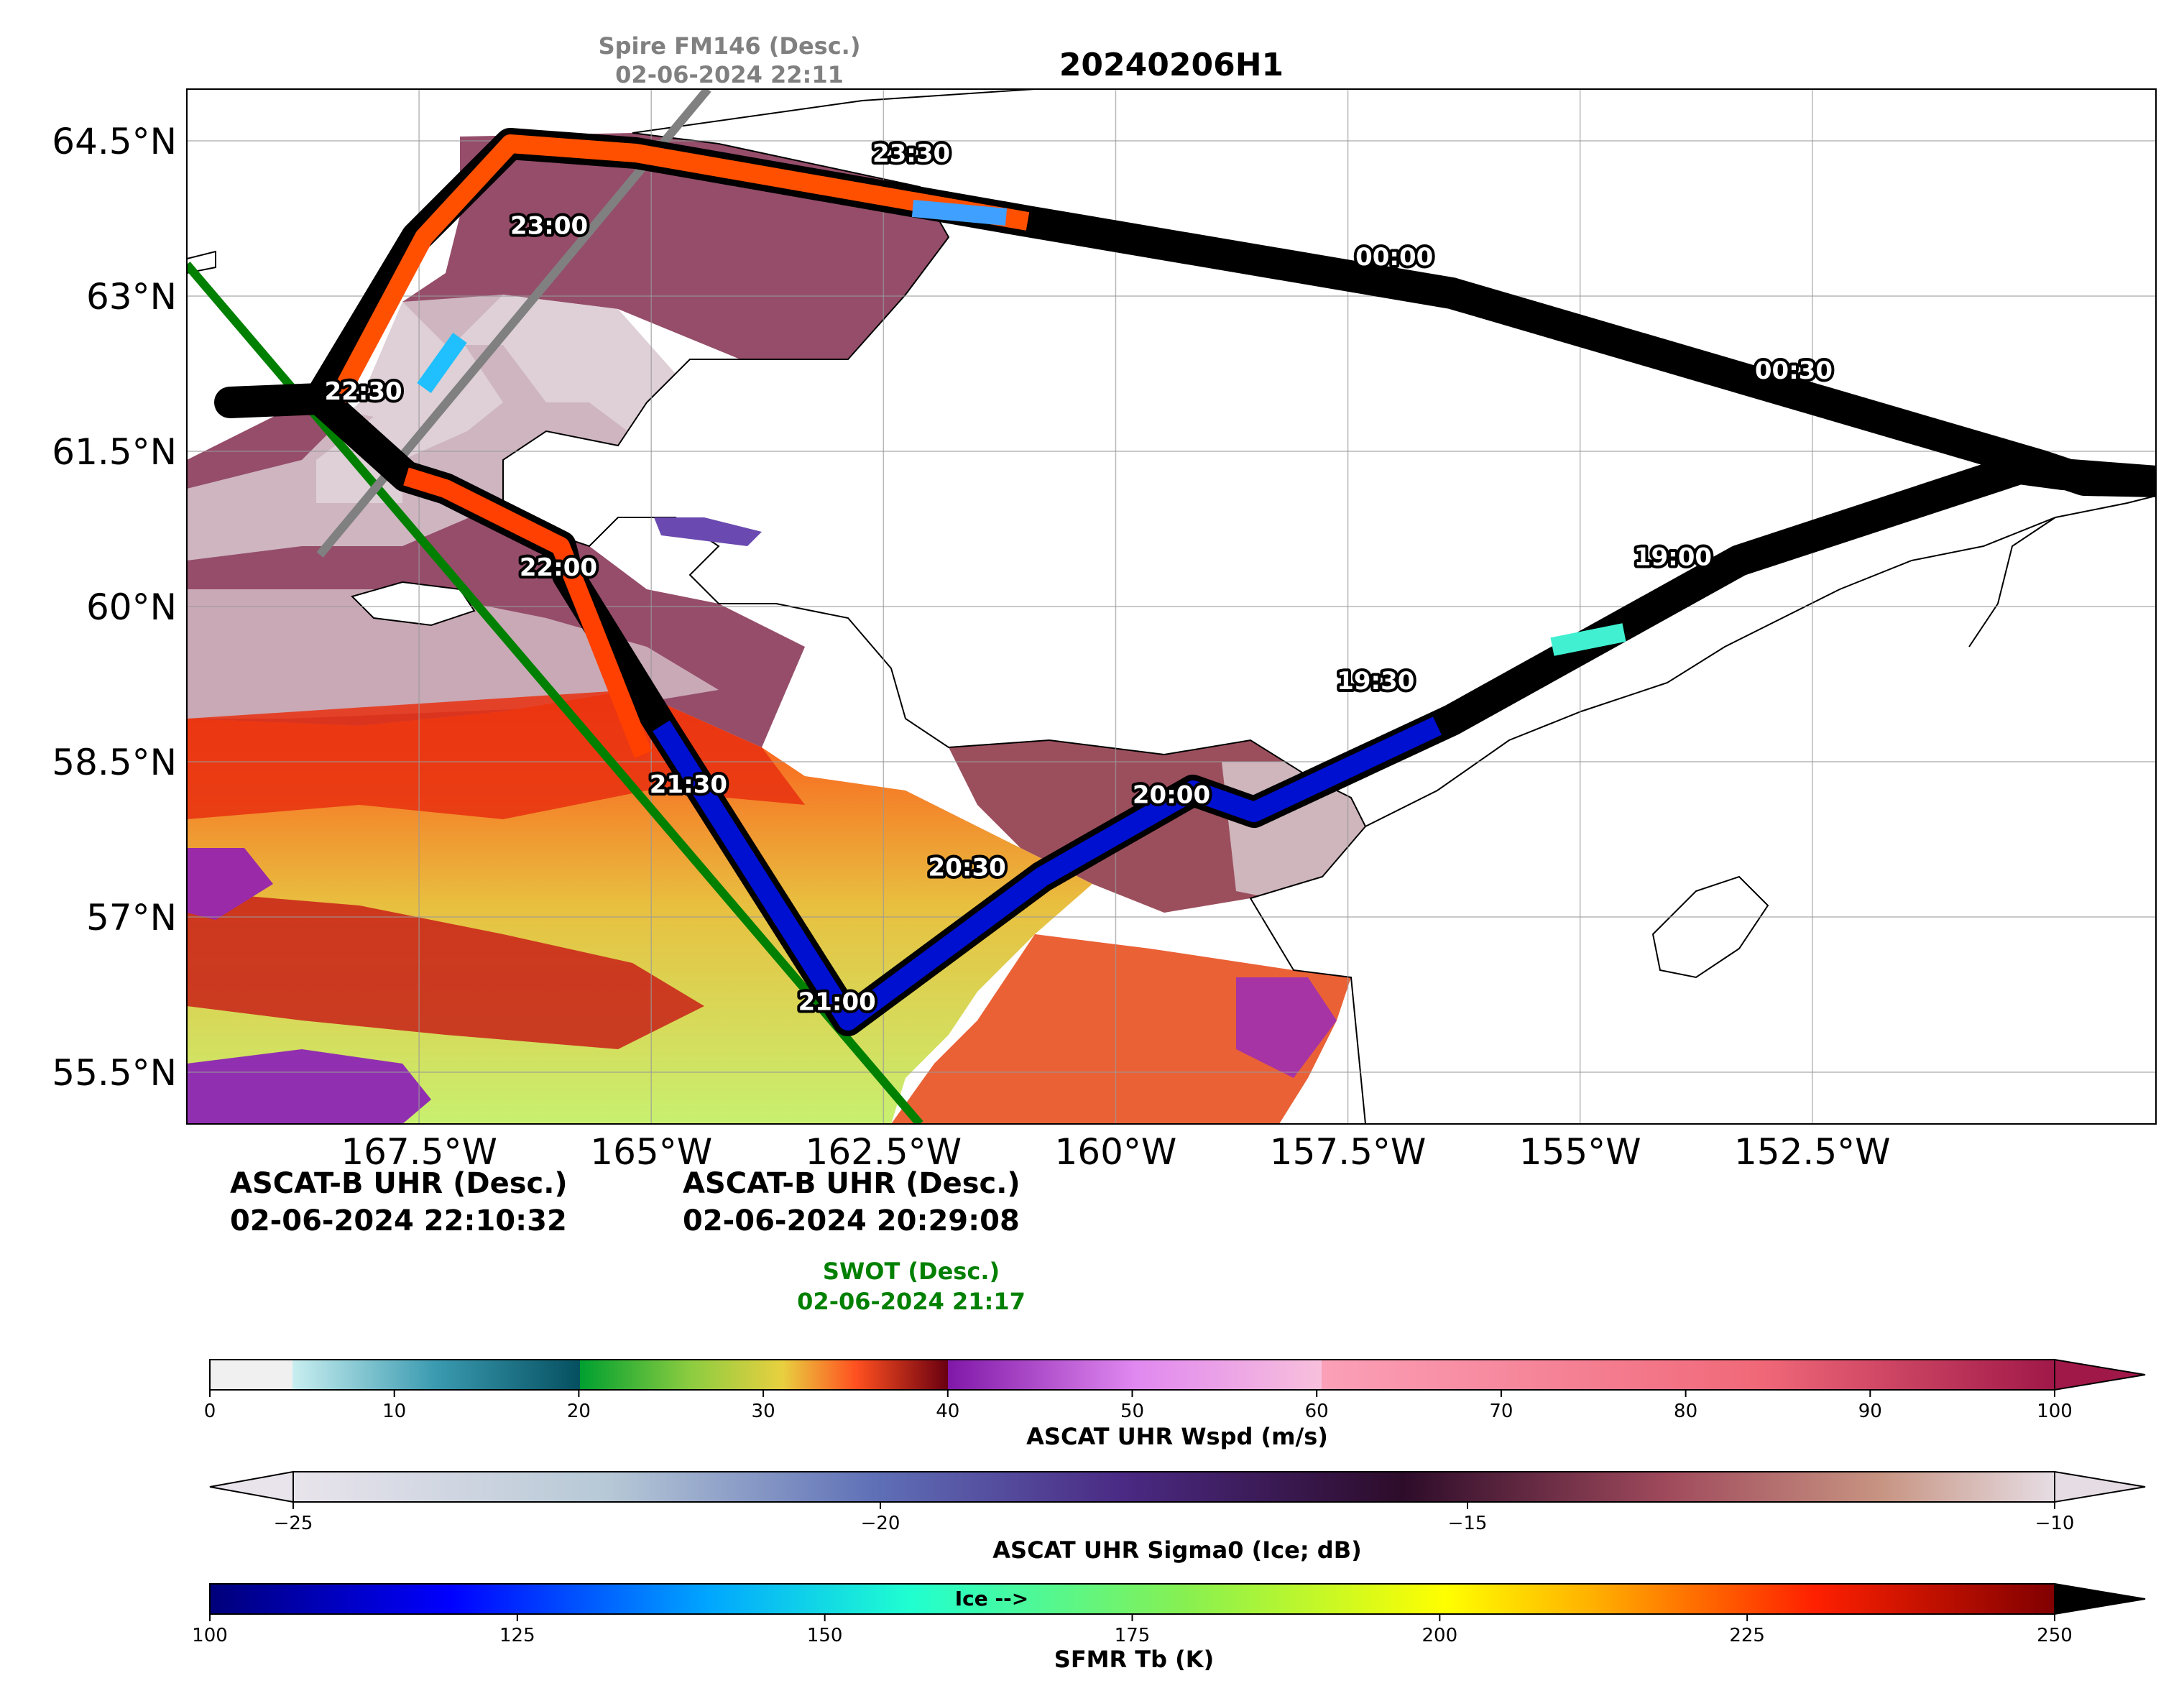 Image resolution: width=2184 pixels, height=1701 pixels. I want to click on track-time-label-halo: 21:30, so click(688, 784).